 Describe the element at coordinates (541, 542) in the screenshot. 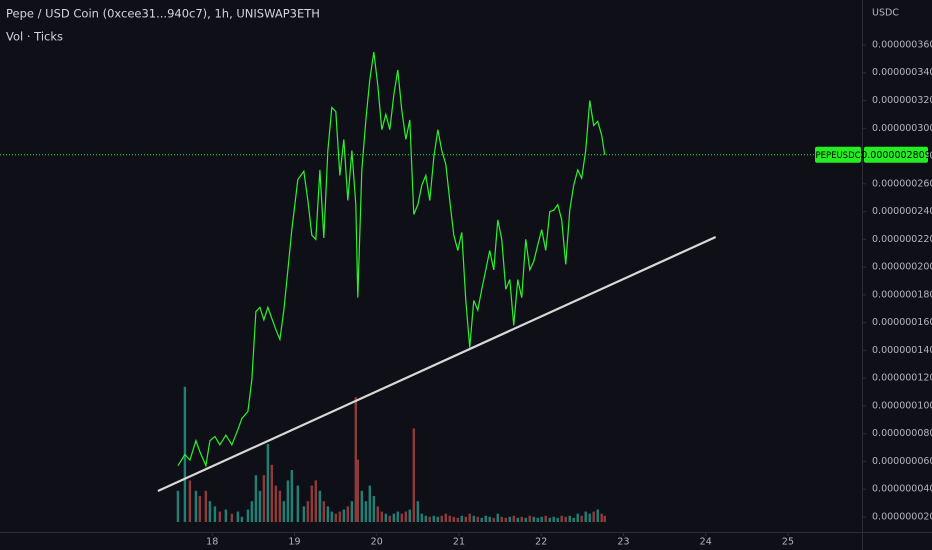

I see `x-tick-label: 22` at that location.